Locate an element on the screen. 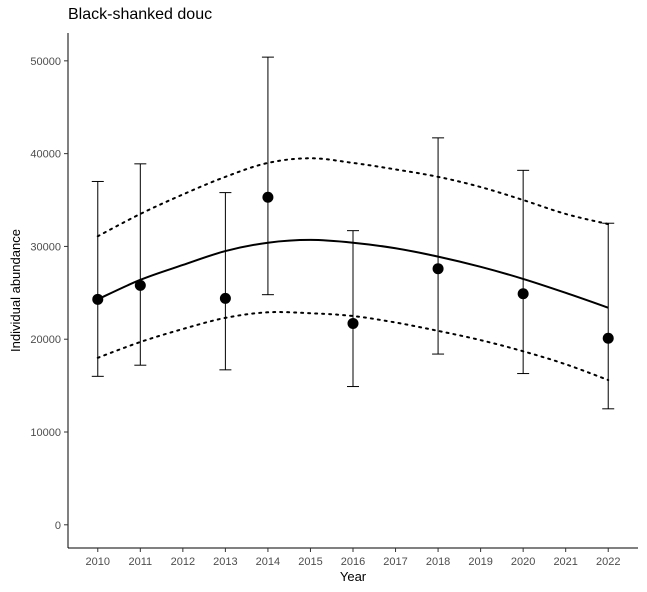 This screenshot has height=592, width=647. x-tick-label: 2010 is located at coordinates (98, 562).